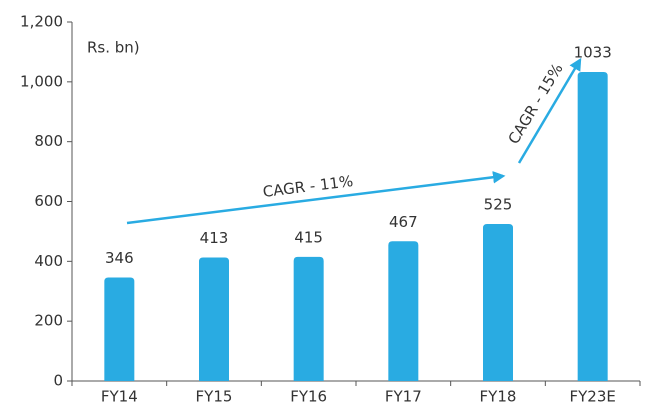 The height and width of the screenshot is (405, 647). Describe the element at coordinates (58, 381) in the screenshot. I see `y-tick-label: 0` at that location.